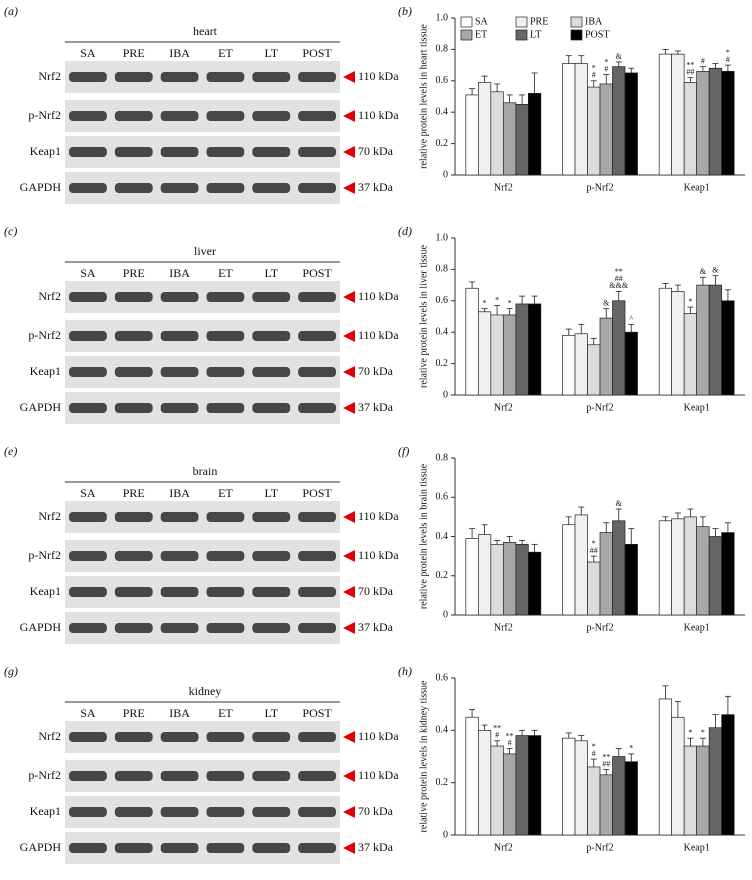 Image resolution: width=752 pixels, height=880 pixels. Describe the element at coordinates (205, 251) in the screenshot. I see `blot-title: liver` at that location.